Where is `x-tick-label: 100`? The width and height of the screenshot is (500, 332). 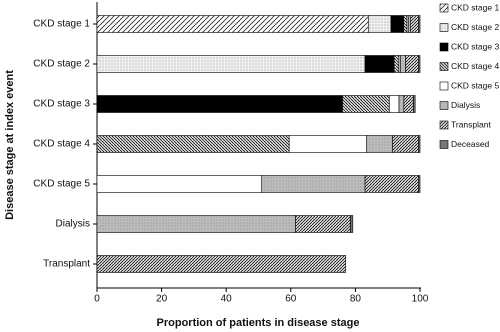 x-tick-label: 100 is located at coordinates (420, 299).